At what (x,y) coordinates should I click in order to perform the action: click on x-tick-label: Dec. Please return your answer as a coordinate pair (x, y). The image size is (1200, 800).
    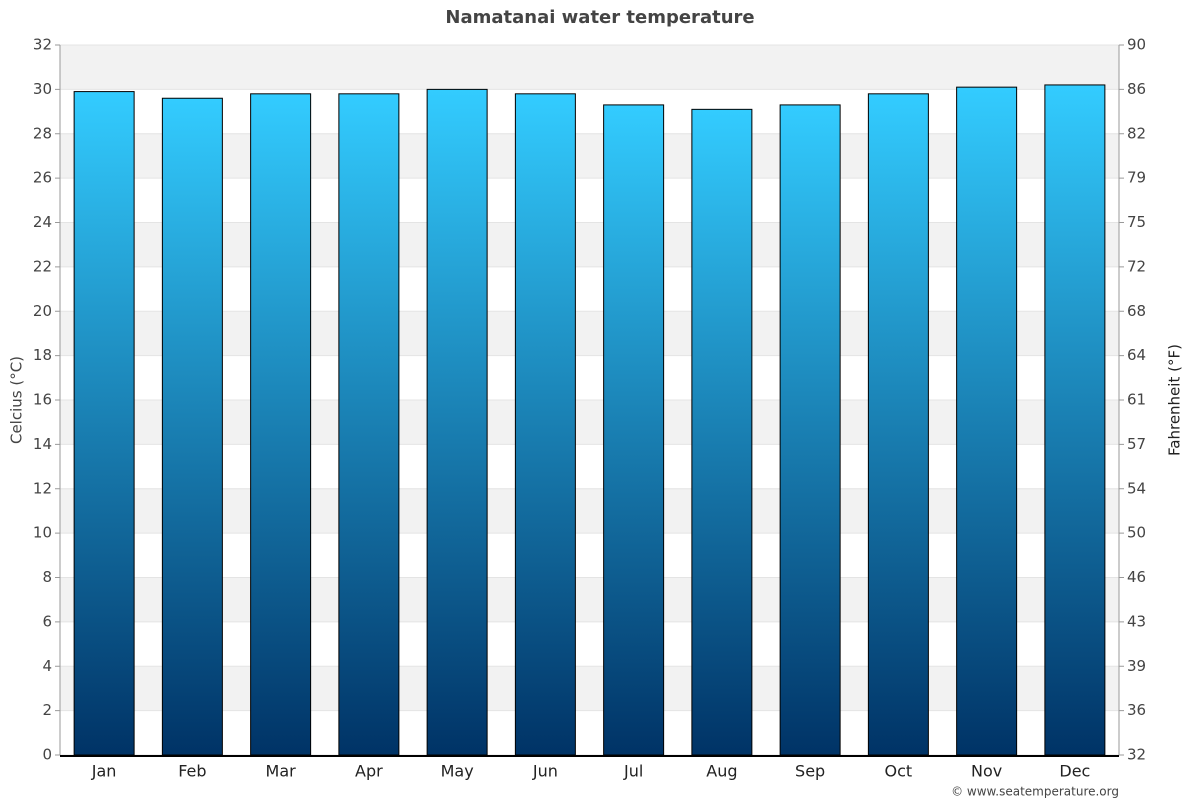
    Looking at the image, I should click on (1074, 771).